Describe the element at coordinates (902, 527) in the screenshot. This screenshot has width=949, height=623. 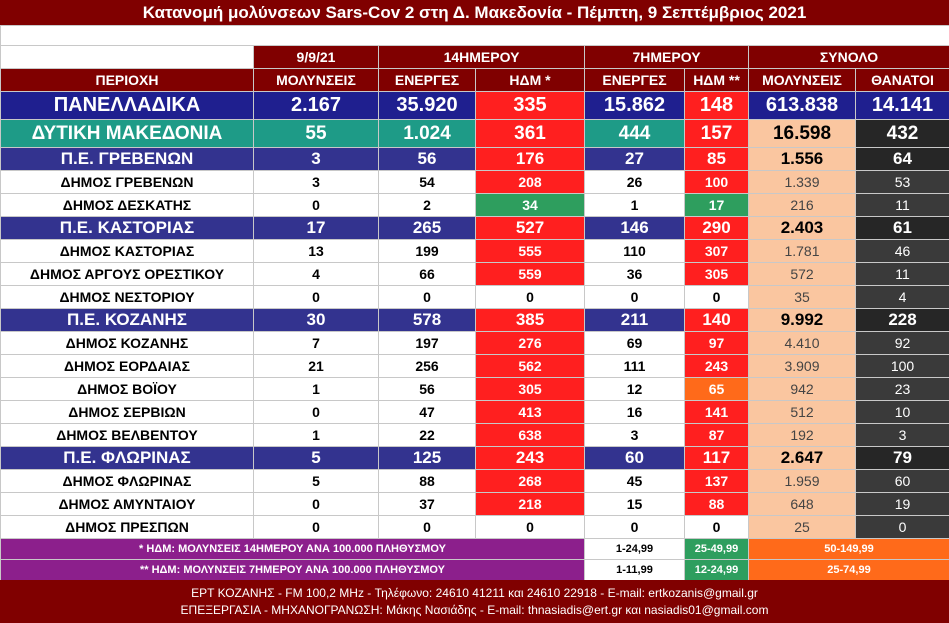
I see `deaths-cell: 0` at that location.